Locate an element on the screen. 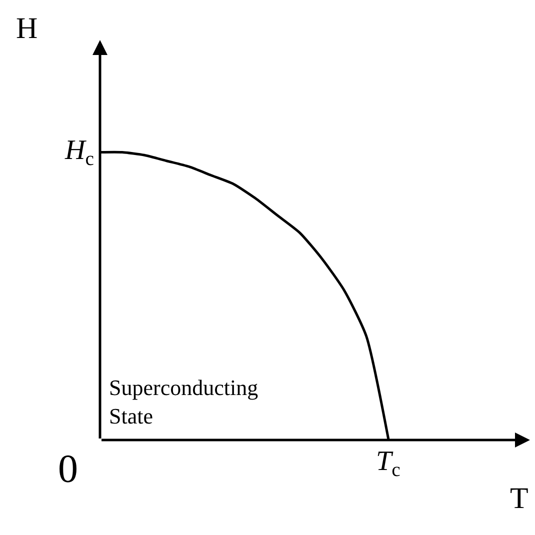 The height and width of the screenshot is (535, 535). annotation: Superconducting State is located at coordinates (183, 402).